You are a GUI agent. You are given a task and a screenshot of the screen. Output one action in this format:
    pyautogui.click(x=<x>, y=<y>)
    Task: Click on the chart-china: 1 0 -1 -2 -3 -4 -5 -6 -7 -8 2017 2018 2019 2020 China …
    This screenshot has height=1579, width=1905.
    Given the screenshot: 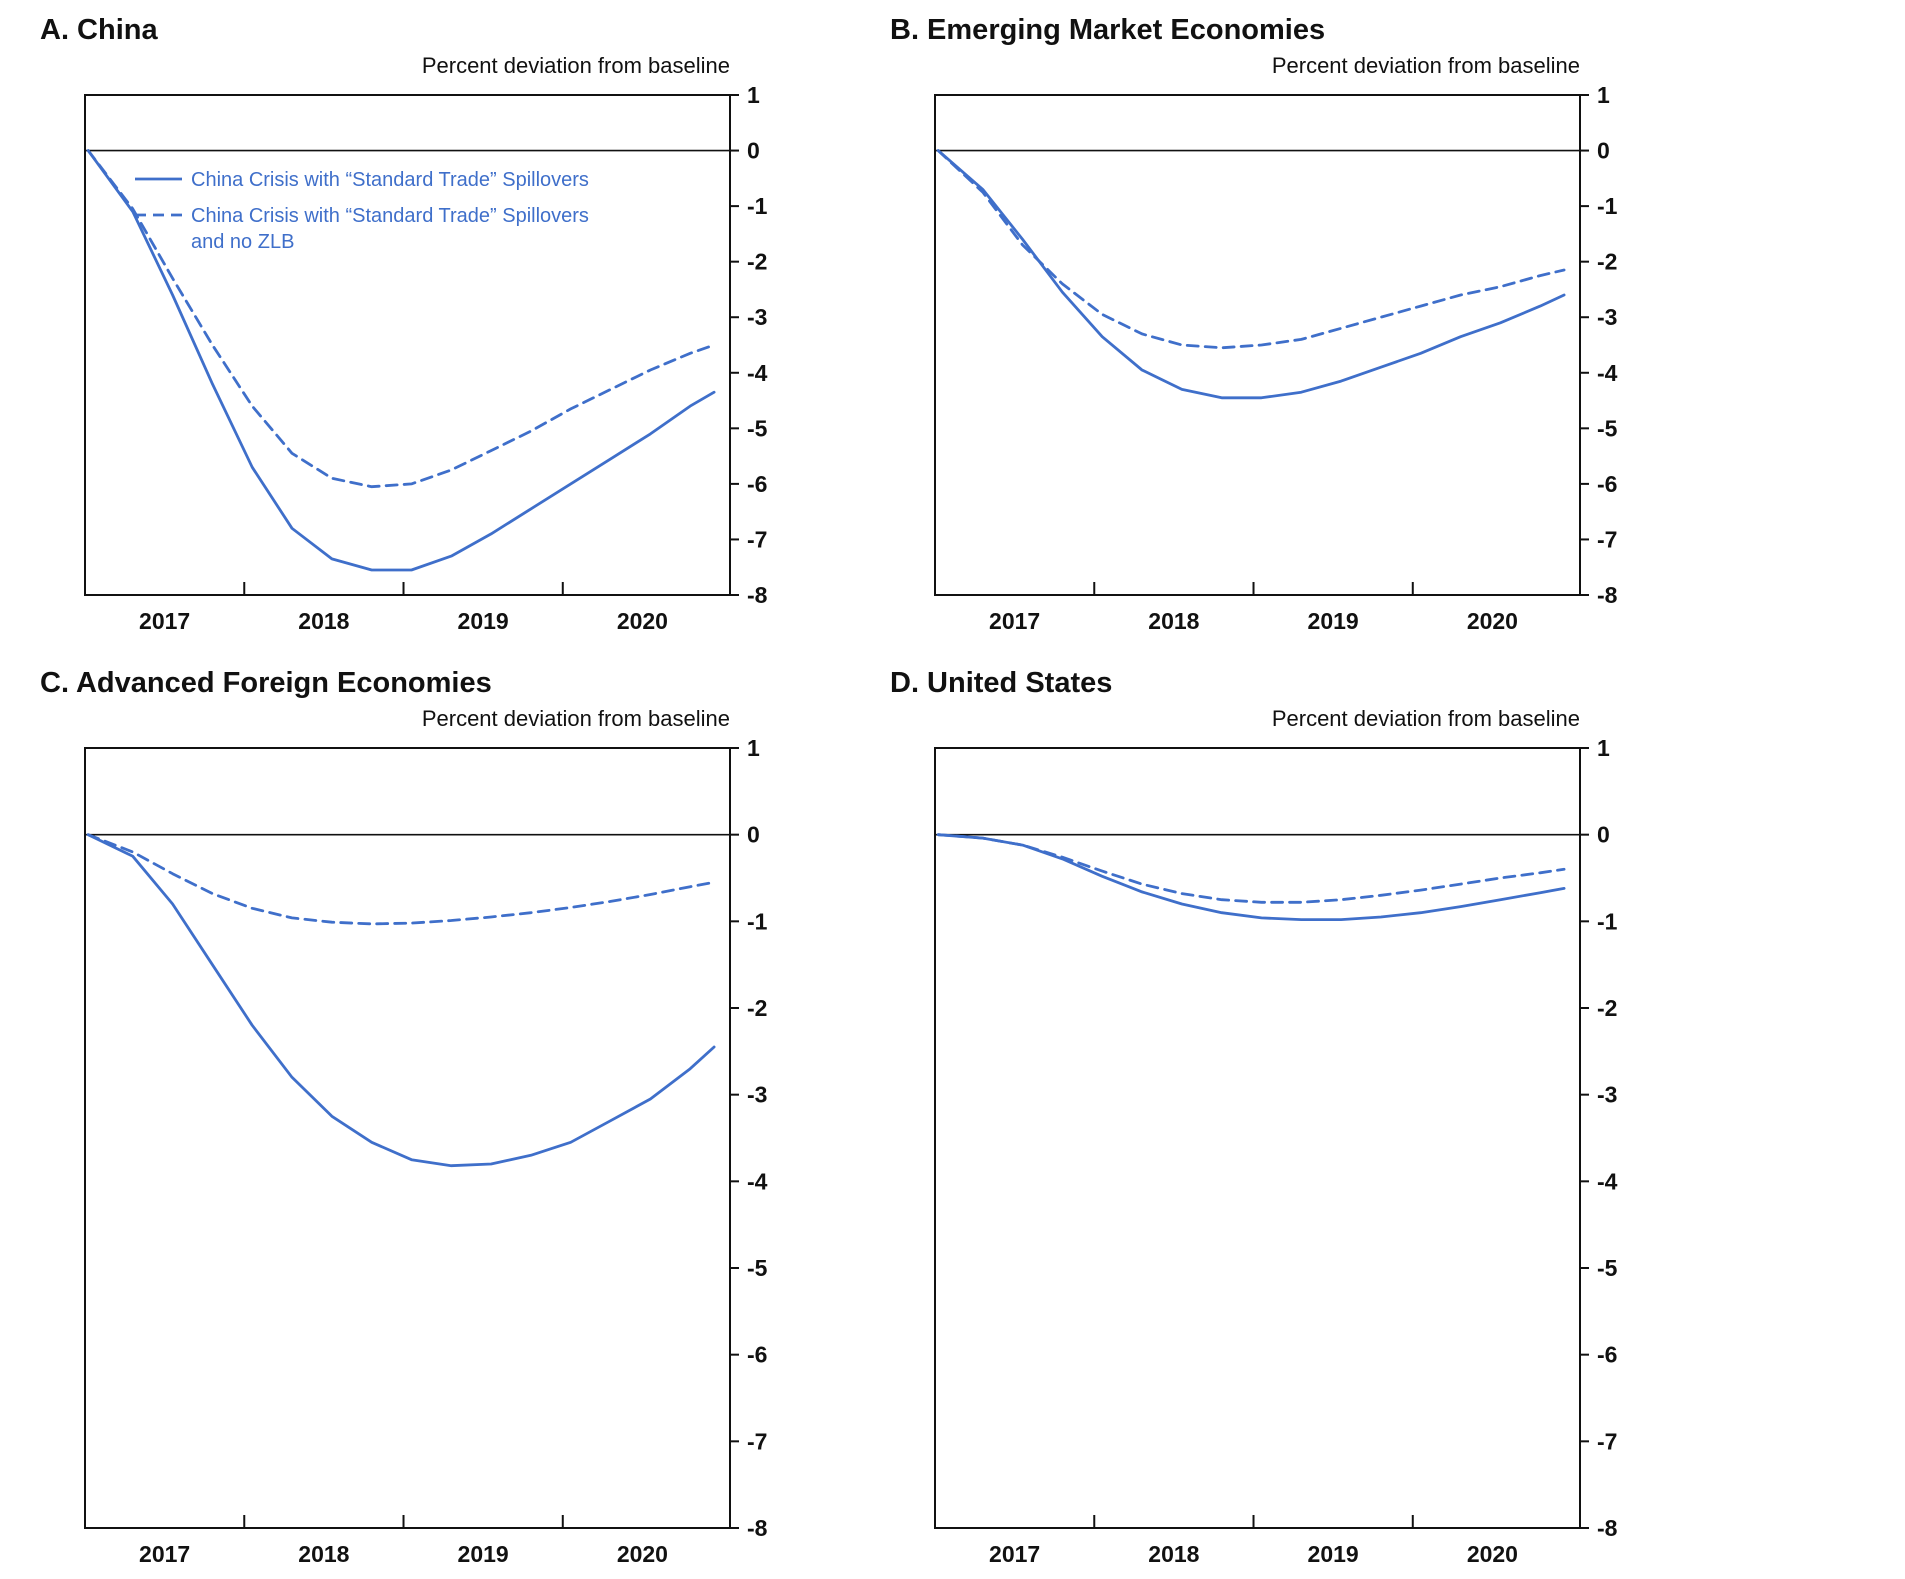 What is the action you would take?
    pyautogui.click(x=426, y=358)
    